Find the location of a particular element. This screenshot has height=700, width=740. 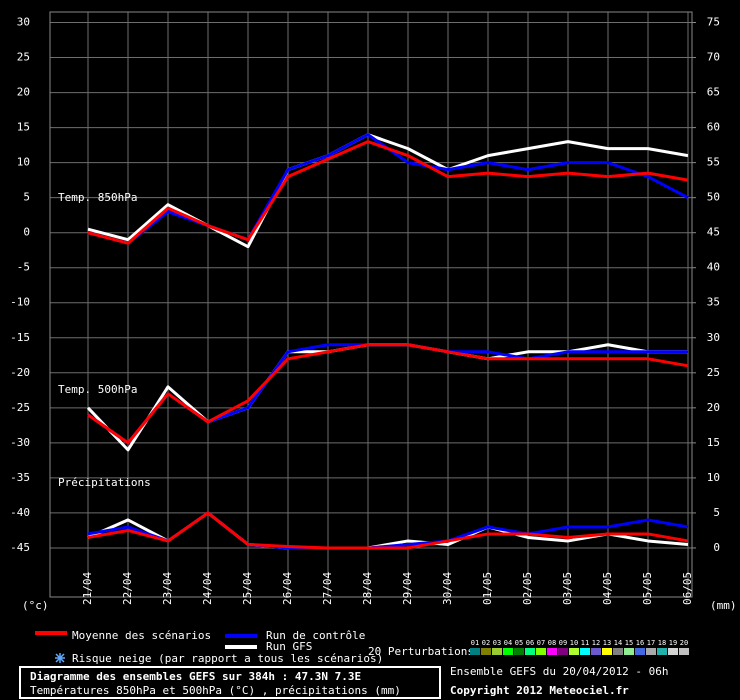

y-tick-label: -30 is located at coordinates (20, 442).